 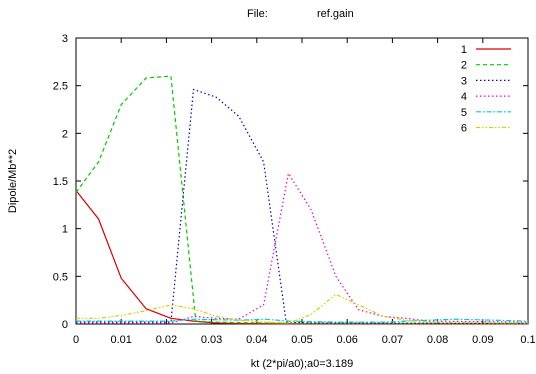 What do you see at coordinates (13, 181) in the screenshot?
I see `y-axis-label: Dipole/Mb**2` at bounding box center [13, 181].